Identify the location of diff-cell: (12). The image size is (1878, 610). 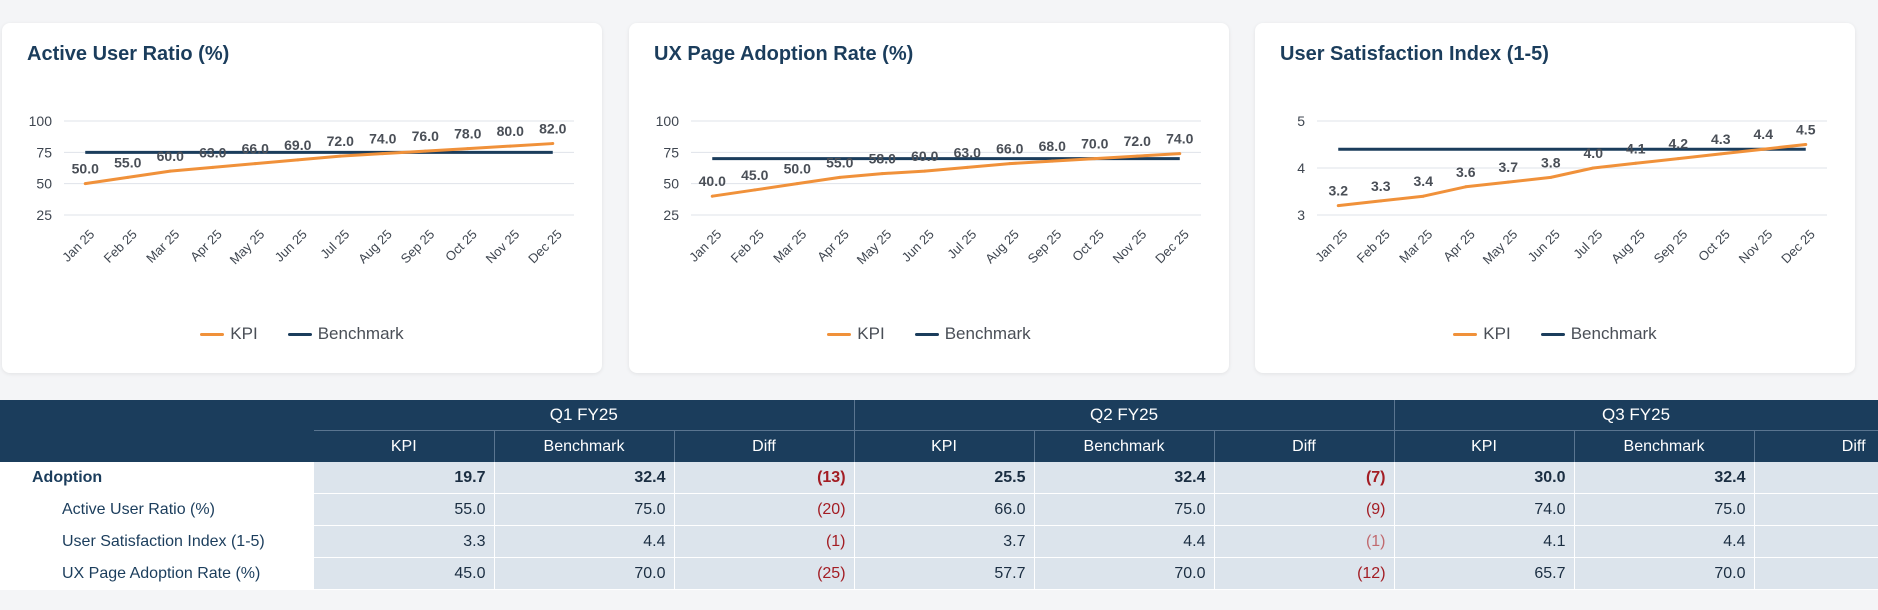
(1304, 573).